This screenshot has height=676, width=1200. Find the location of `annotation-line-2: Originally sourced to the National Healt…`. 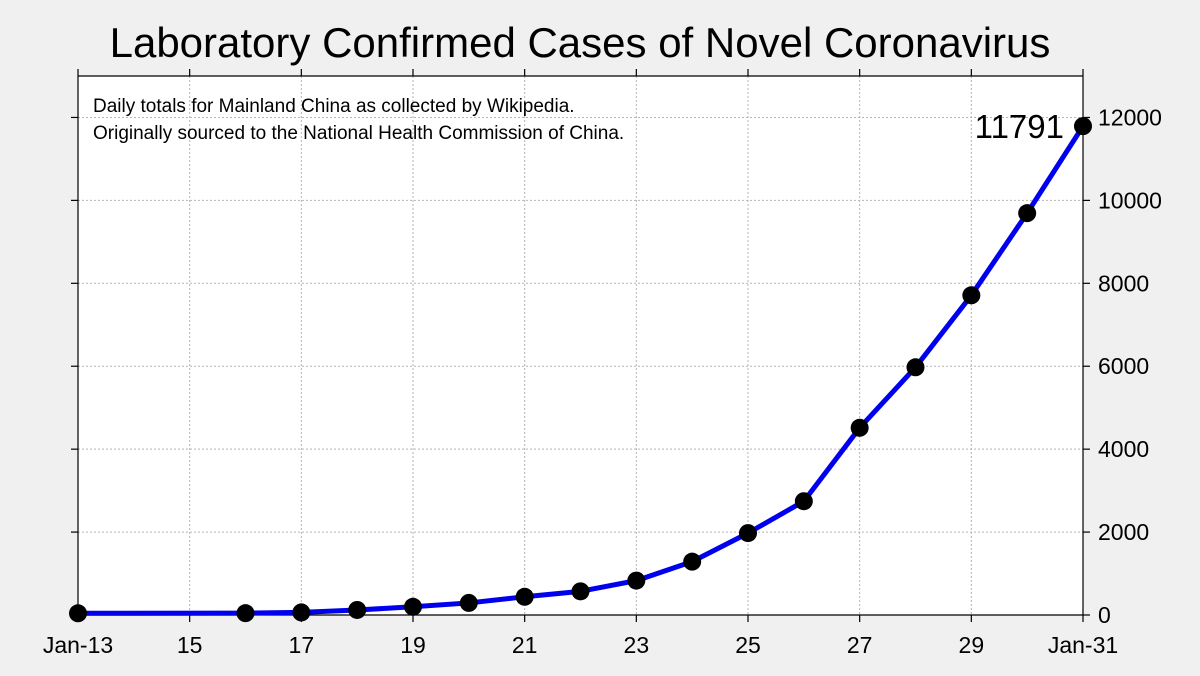

annotation-line-2: Originally sourced to the National Healt… is located at coordinates (358, 133).